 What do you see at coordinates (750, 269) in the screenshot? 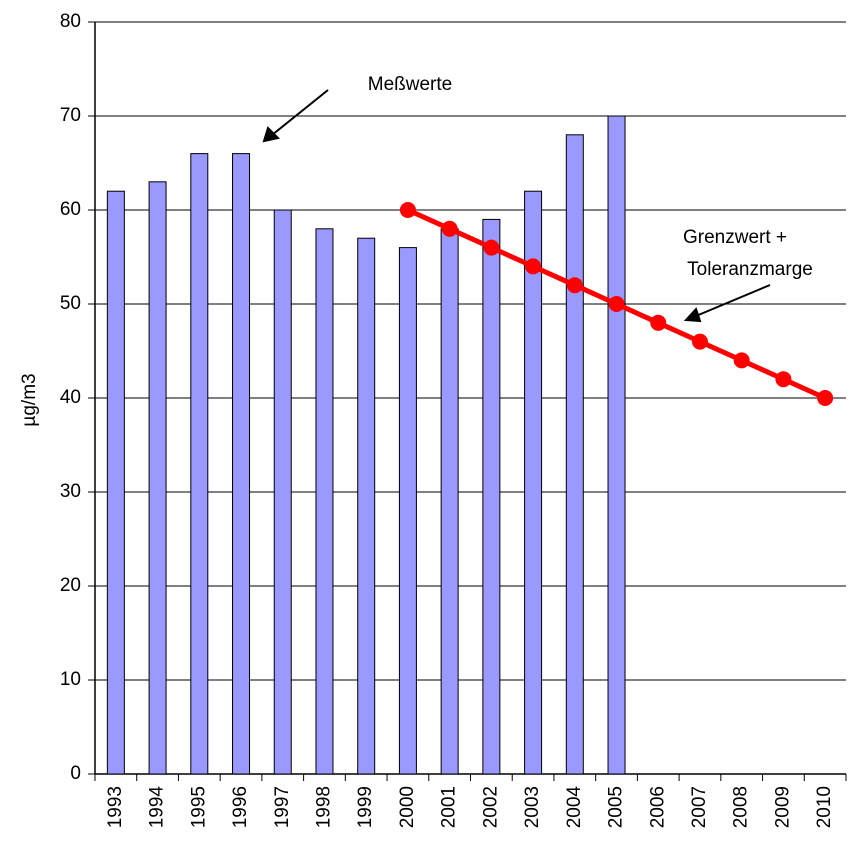
I see `annotation: Toleranzmarge` at bounding box center [750, 269].